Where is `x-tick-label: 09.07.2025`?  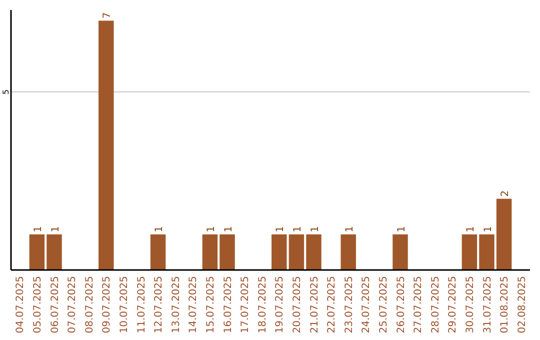
x-tick-label: 09.07.2025 is located at coordinates (107, 305).